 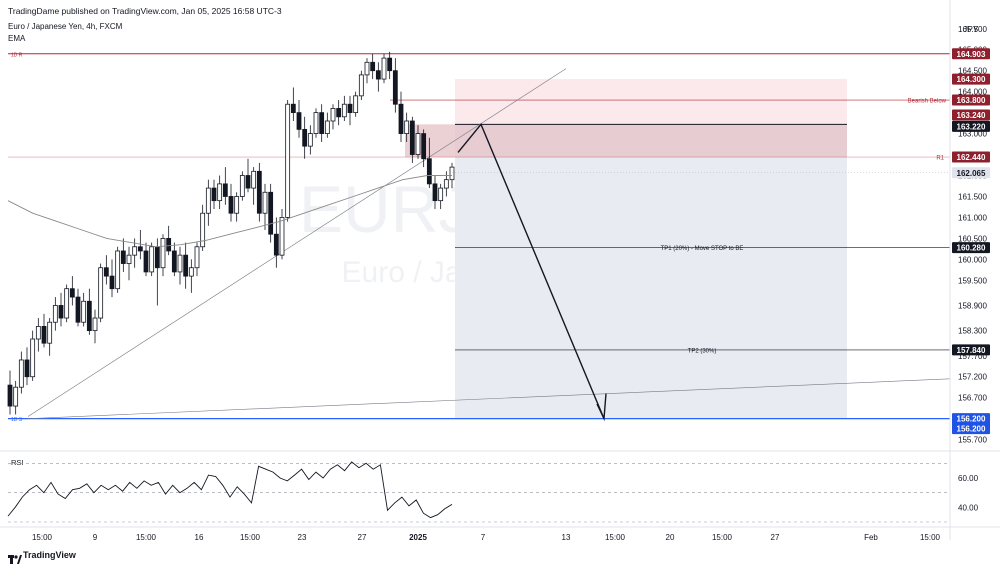 I want to click on price-tick: 161.500, so click(x=972, y=196).